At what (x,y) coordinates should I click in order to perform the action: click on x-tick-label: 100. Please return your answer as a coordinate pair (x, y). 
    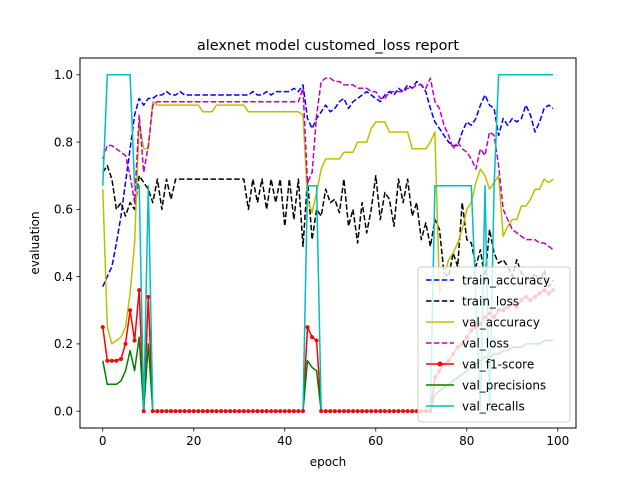
    Looking at the image, I should click on (557, 441).